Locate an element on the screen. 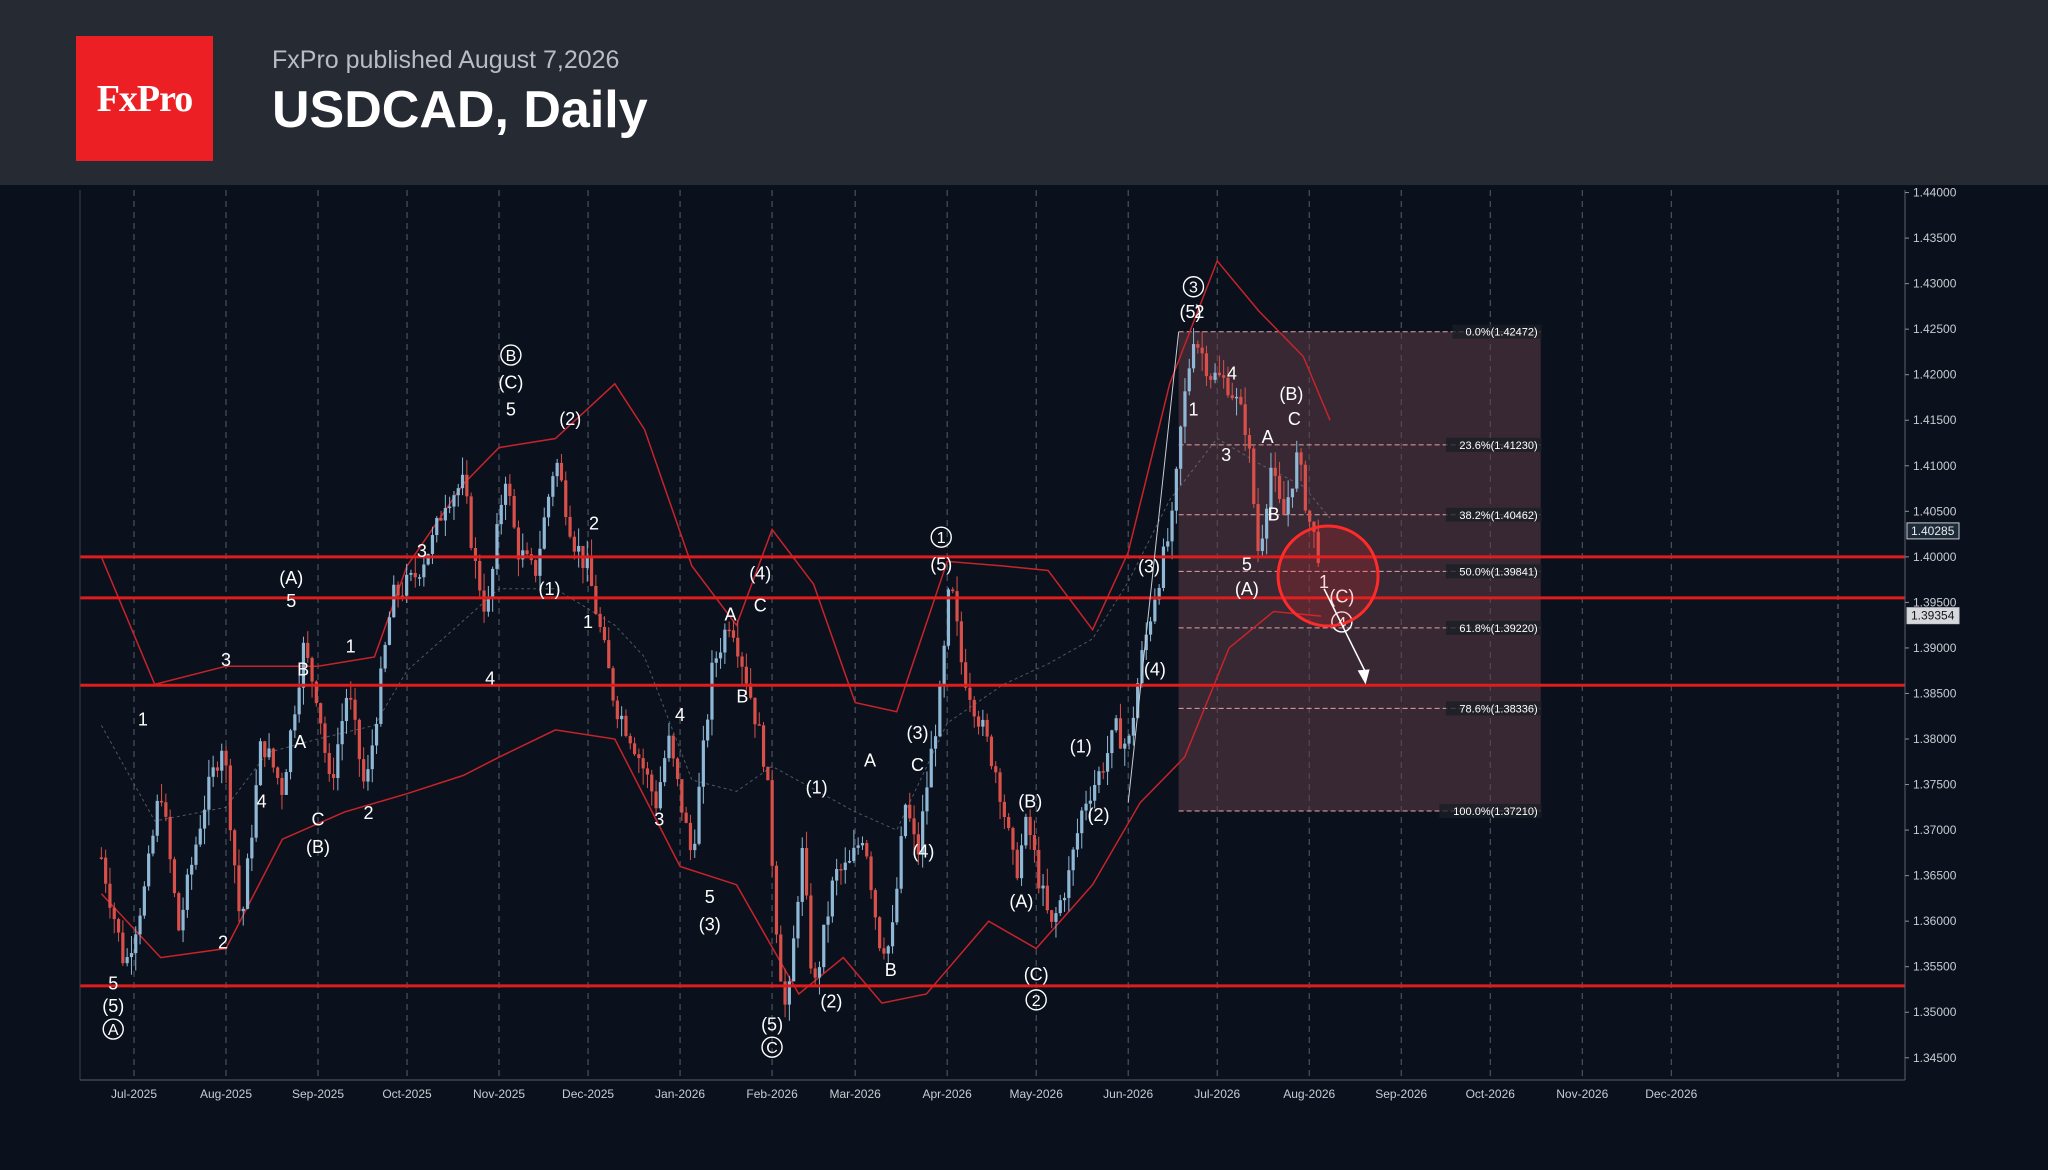  wave-label: (5) is located at coordinates (941, 565).